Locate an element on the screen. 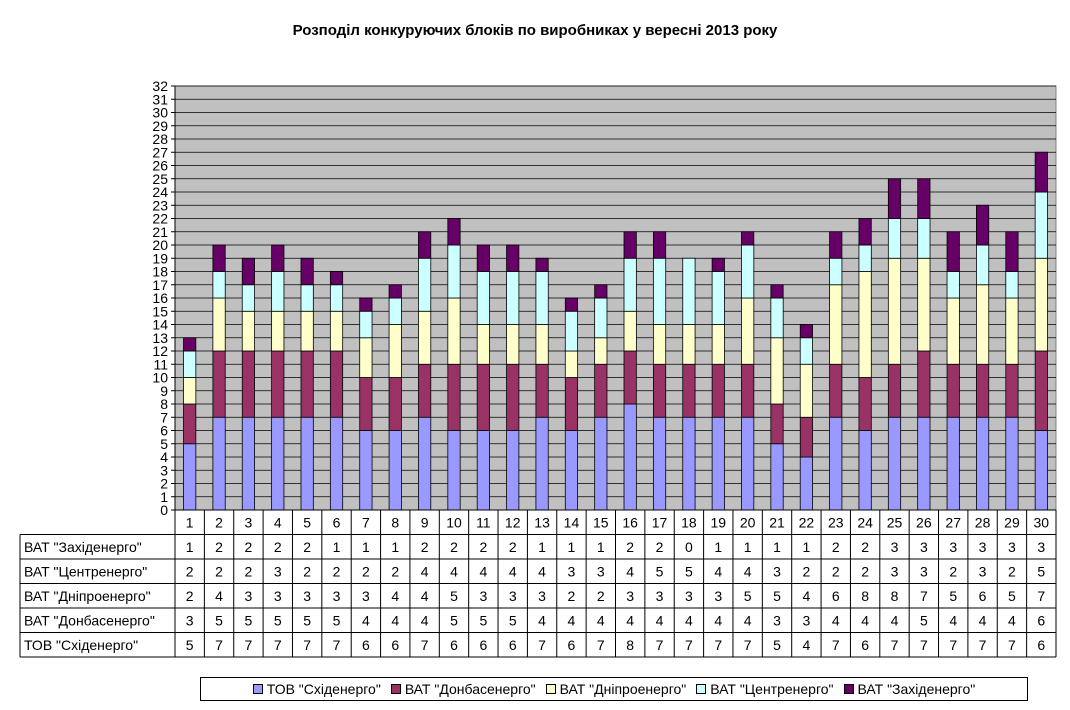  x-tick-label: 16 is located at coordinates (630, 522).